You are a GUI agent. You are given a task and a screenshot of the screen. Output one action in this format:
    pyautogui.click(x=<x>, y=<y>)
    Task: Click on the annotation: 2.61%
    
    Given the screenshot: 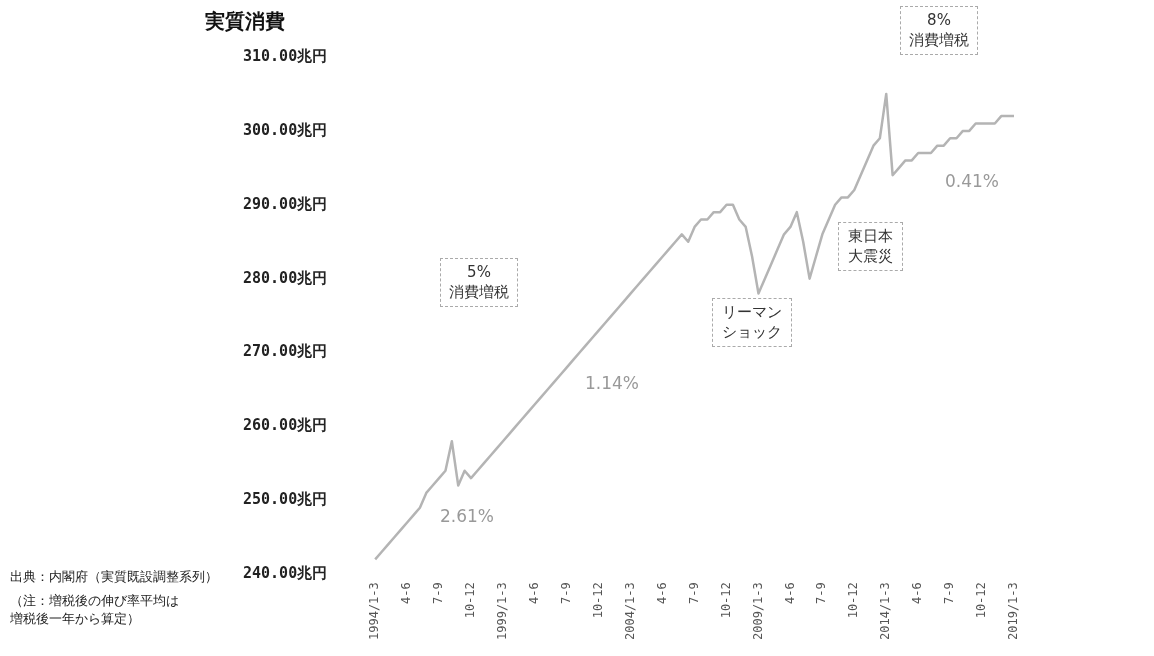 What is the action you would take?
    pyautogui.click(x=467, y=516)
    